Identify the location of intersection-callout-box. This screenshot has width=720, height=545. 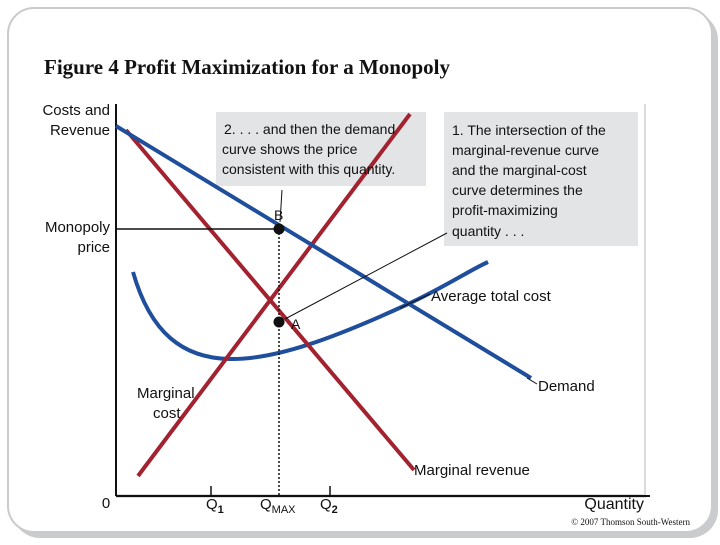
(541, 179).